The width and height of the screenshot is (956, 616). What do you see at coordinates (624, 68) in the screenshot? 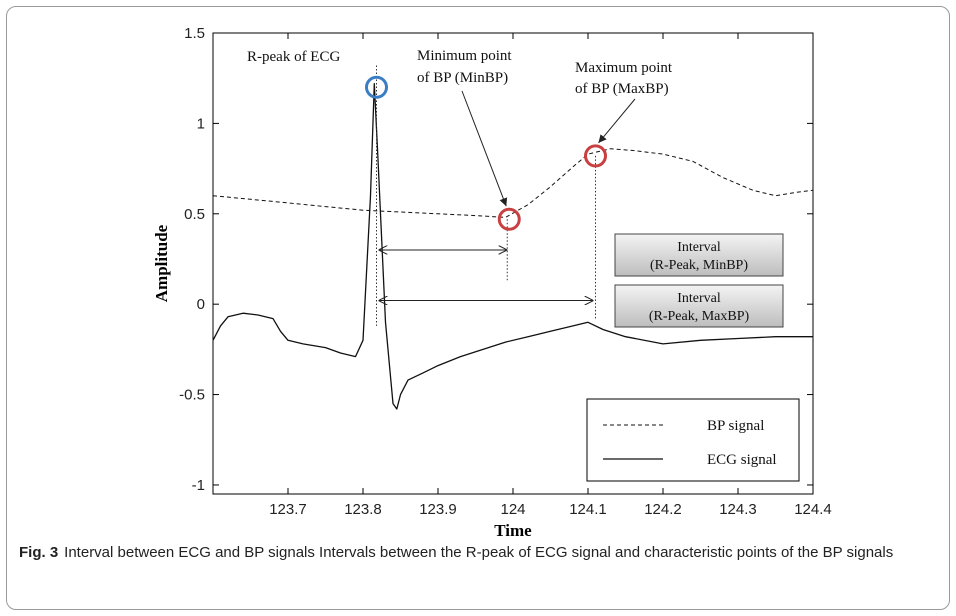
I see `maxbp-annotation-line1: Maximum point` at bounding box center [624, 68].